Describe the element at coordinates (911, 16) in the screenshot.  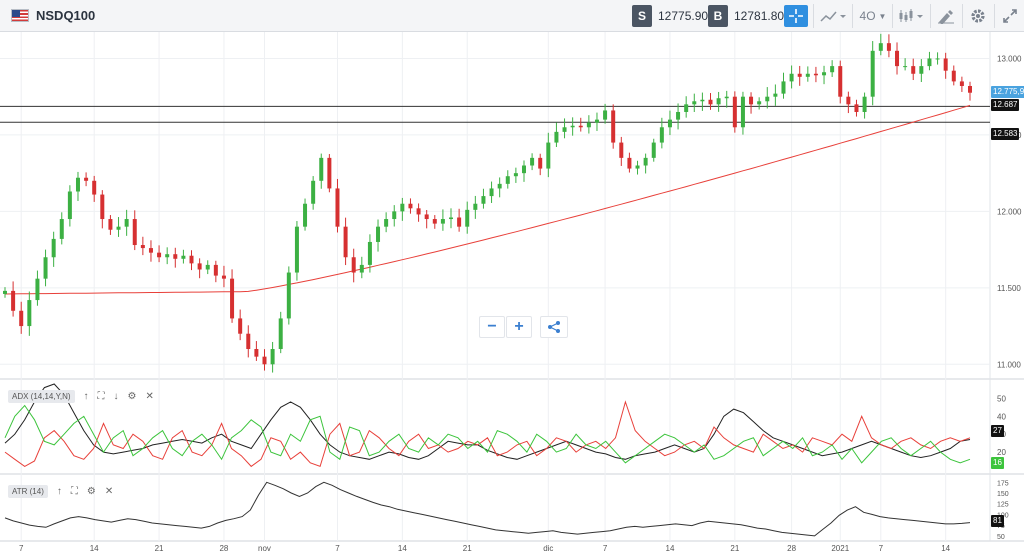
I see `candles-icon` at that location.